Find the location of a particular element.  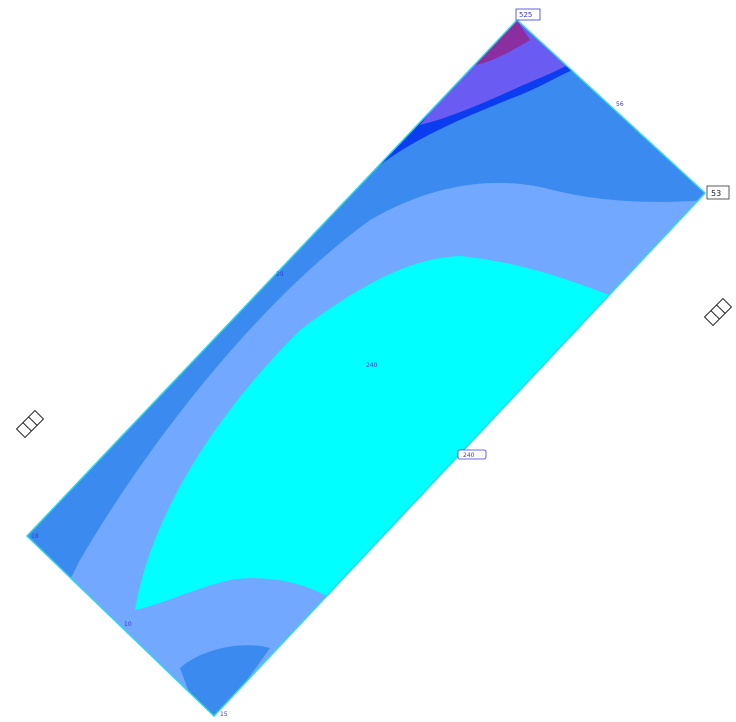

label-right-edge-mid: 240 is located at coordinates (472, 454).